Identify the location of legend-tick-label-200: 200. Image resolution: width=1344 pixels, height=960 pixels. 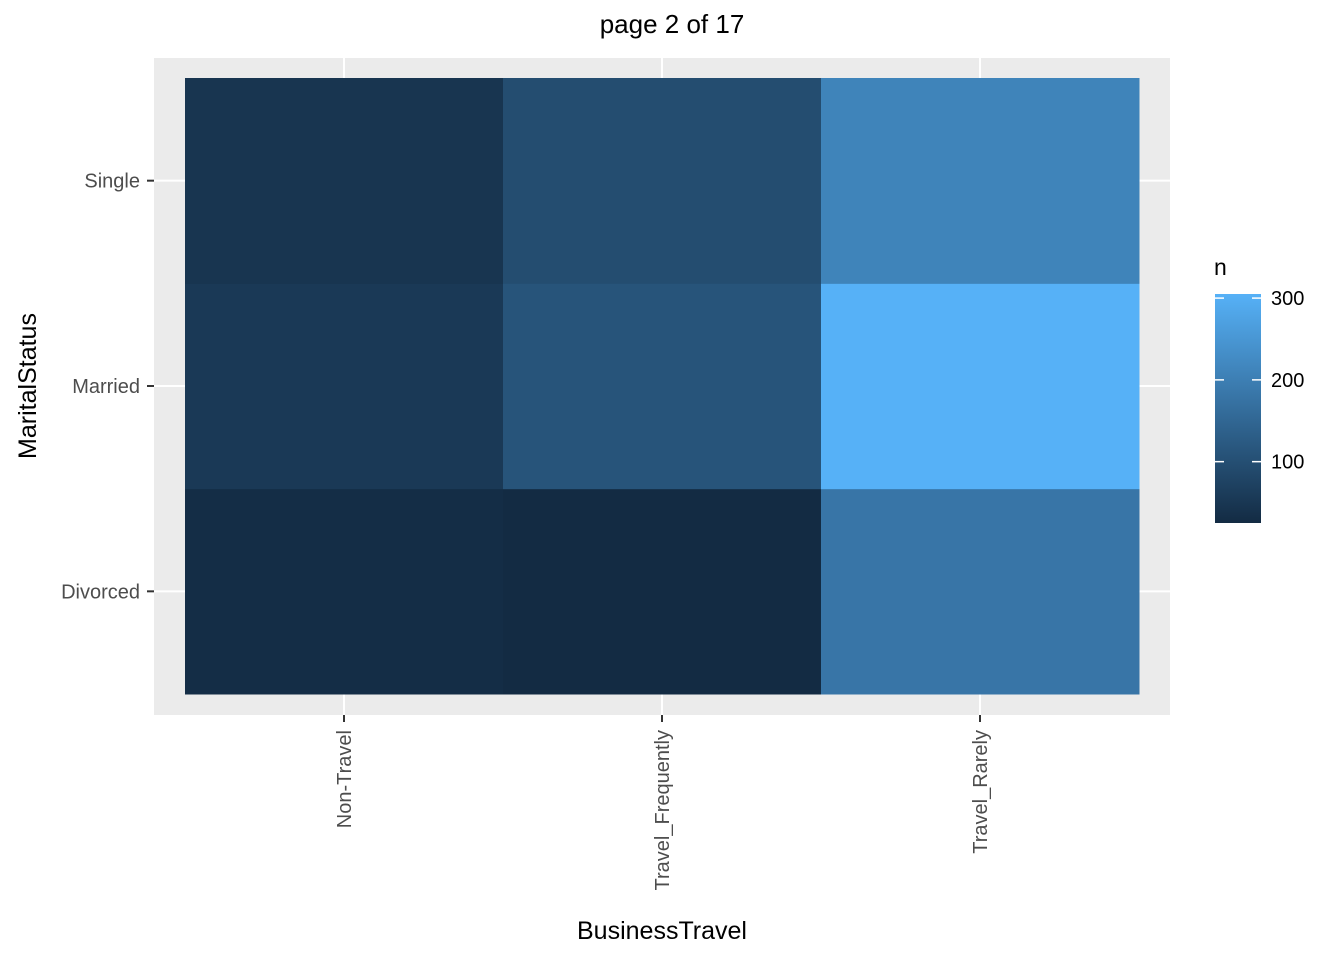
(1287, 381).